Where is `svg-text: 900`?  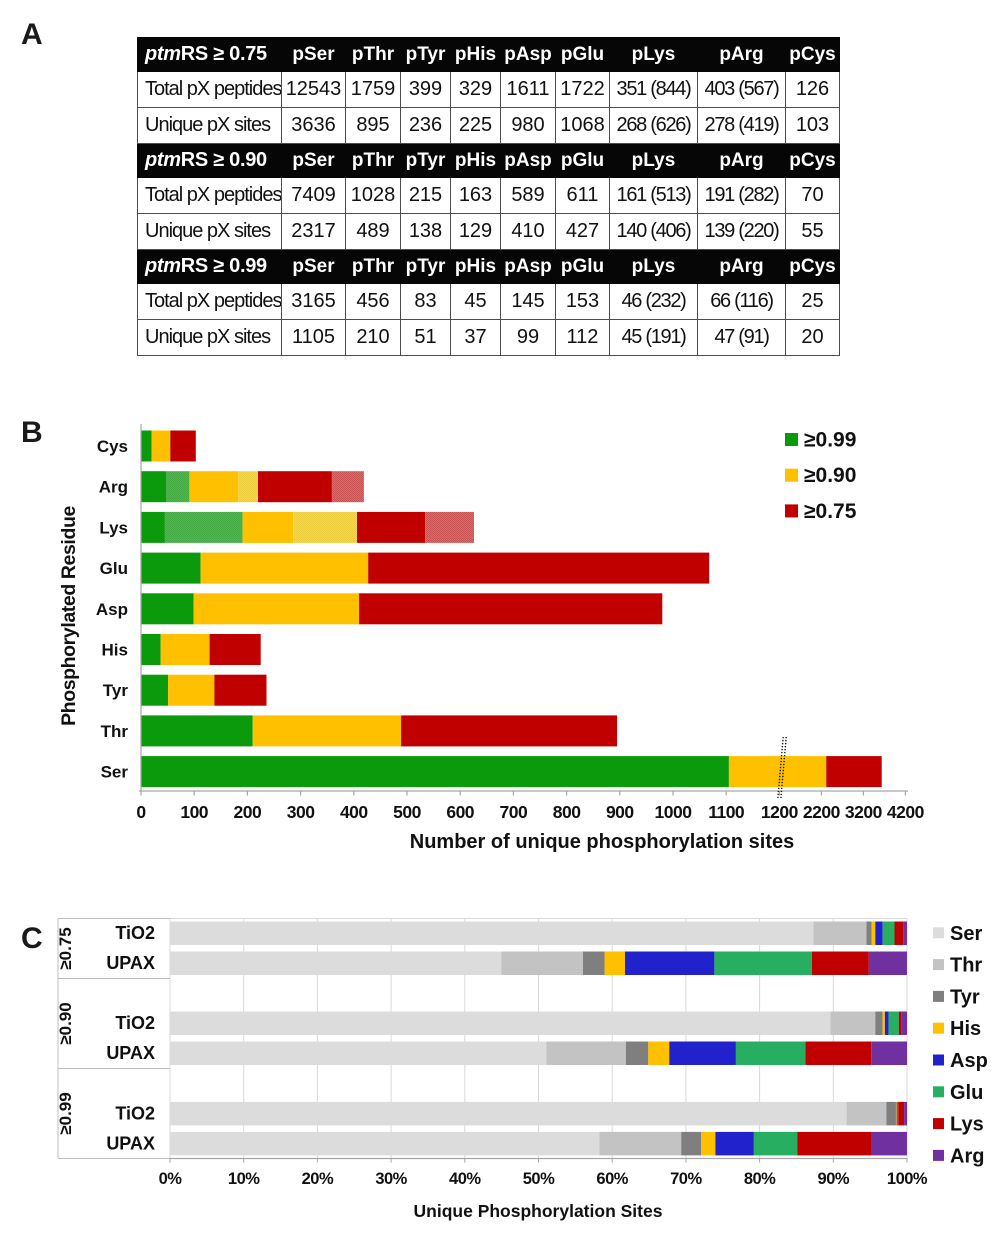 svg-text: 900 is located at coordinates (620, 812).